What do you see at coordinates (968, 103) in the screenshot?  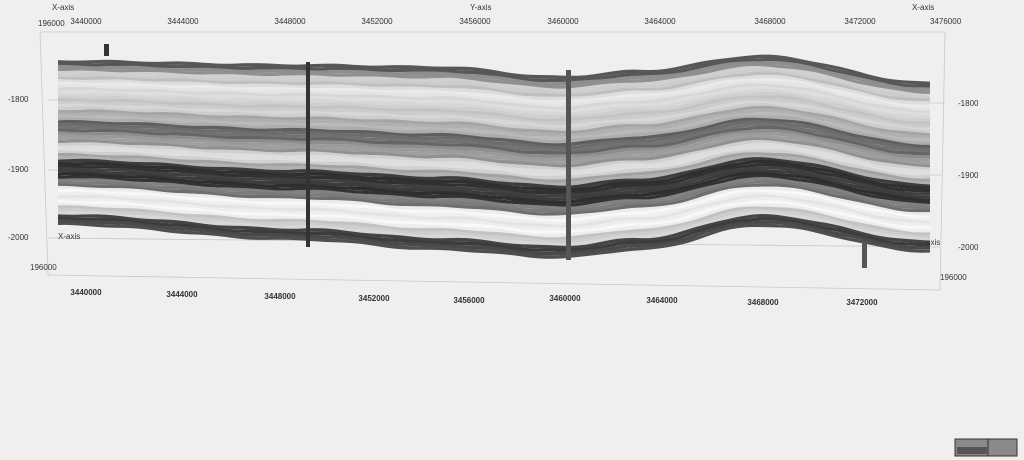 I see `tick-label: -1800` at bounding box center [968, 103].